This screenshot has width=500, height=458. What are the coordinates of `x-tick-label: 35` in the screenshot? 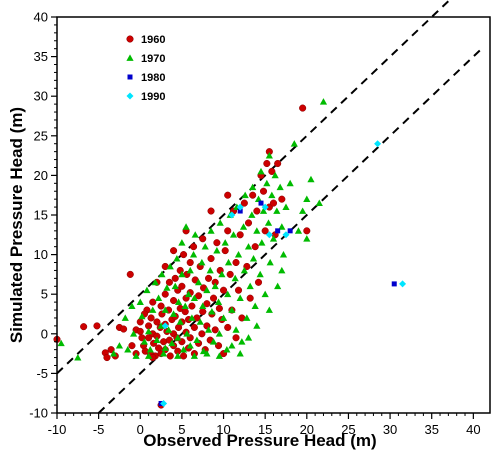 It's located at (431, 429).